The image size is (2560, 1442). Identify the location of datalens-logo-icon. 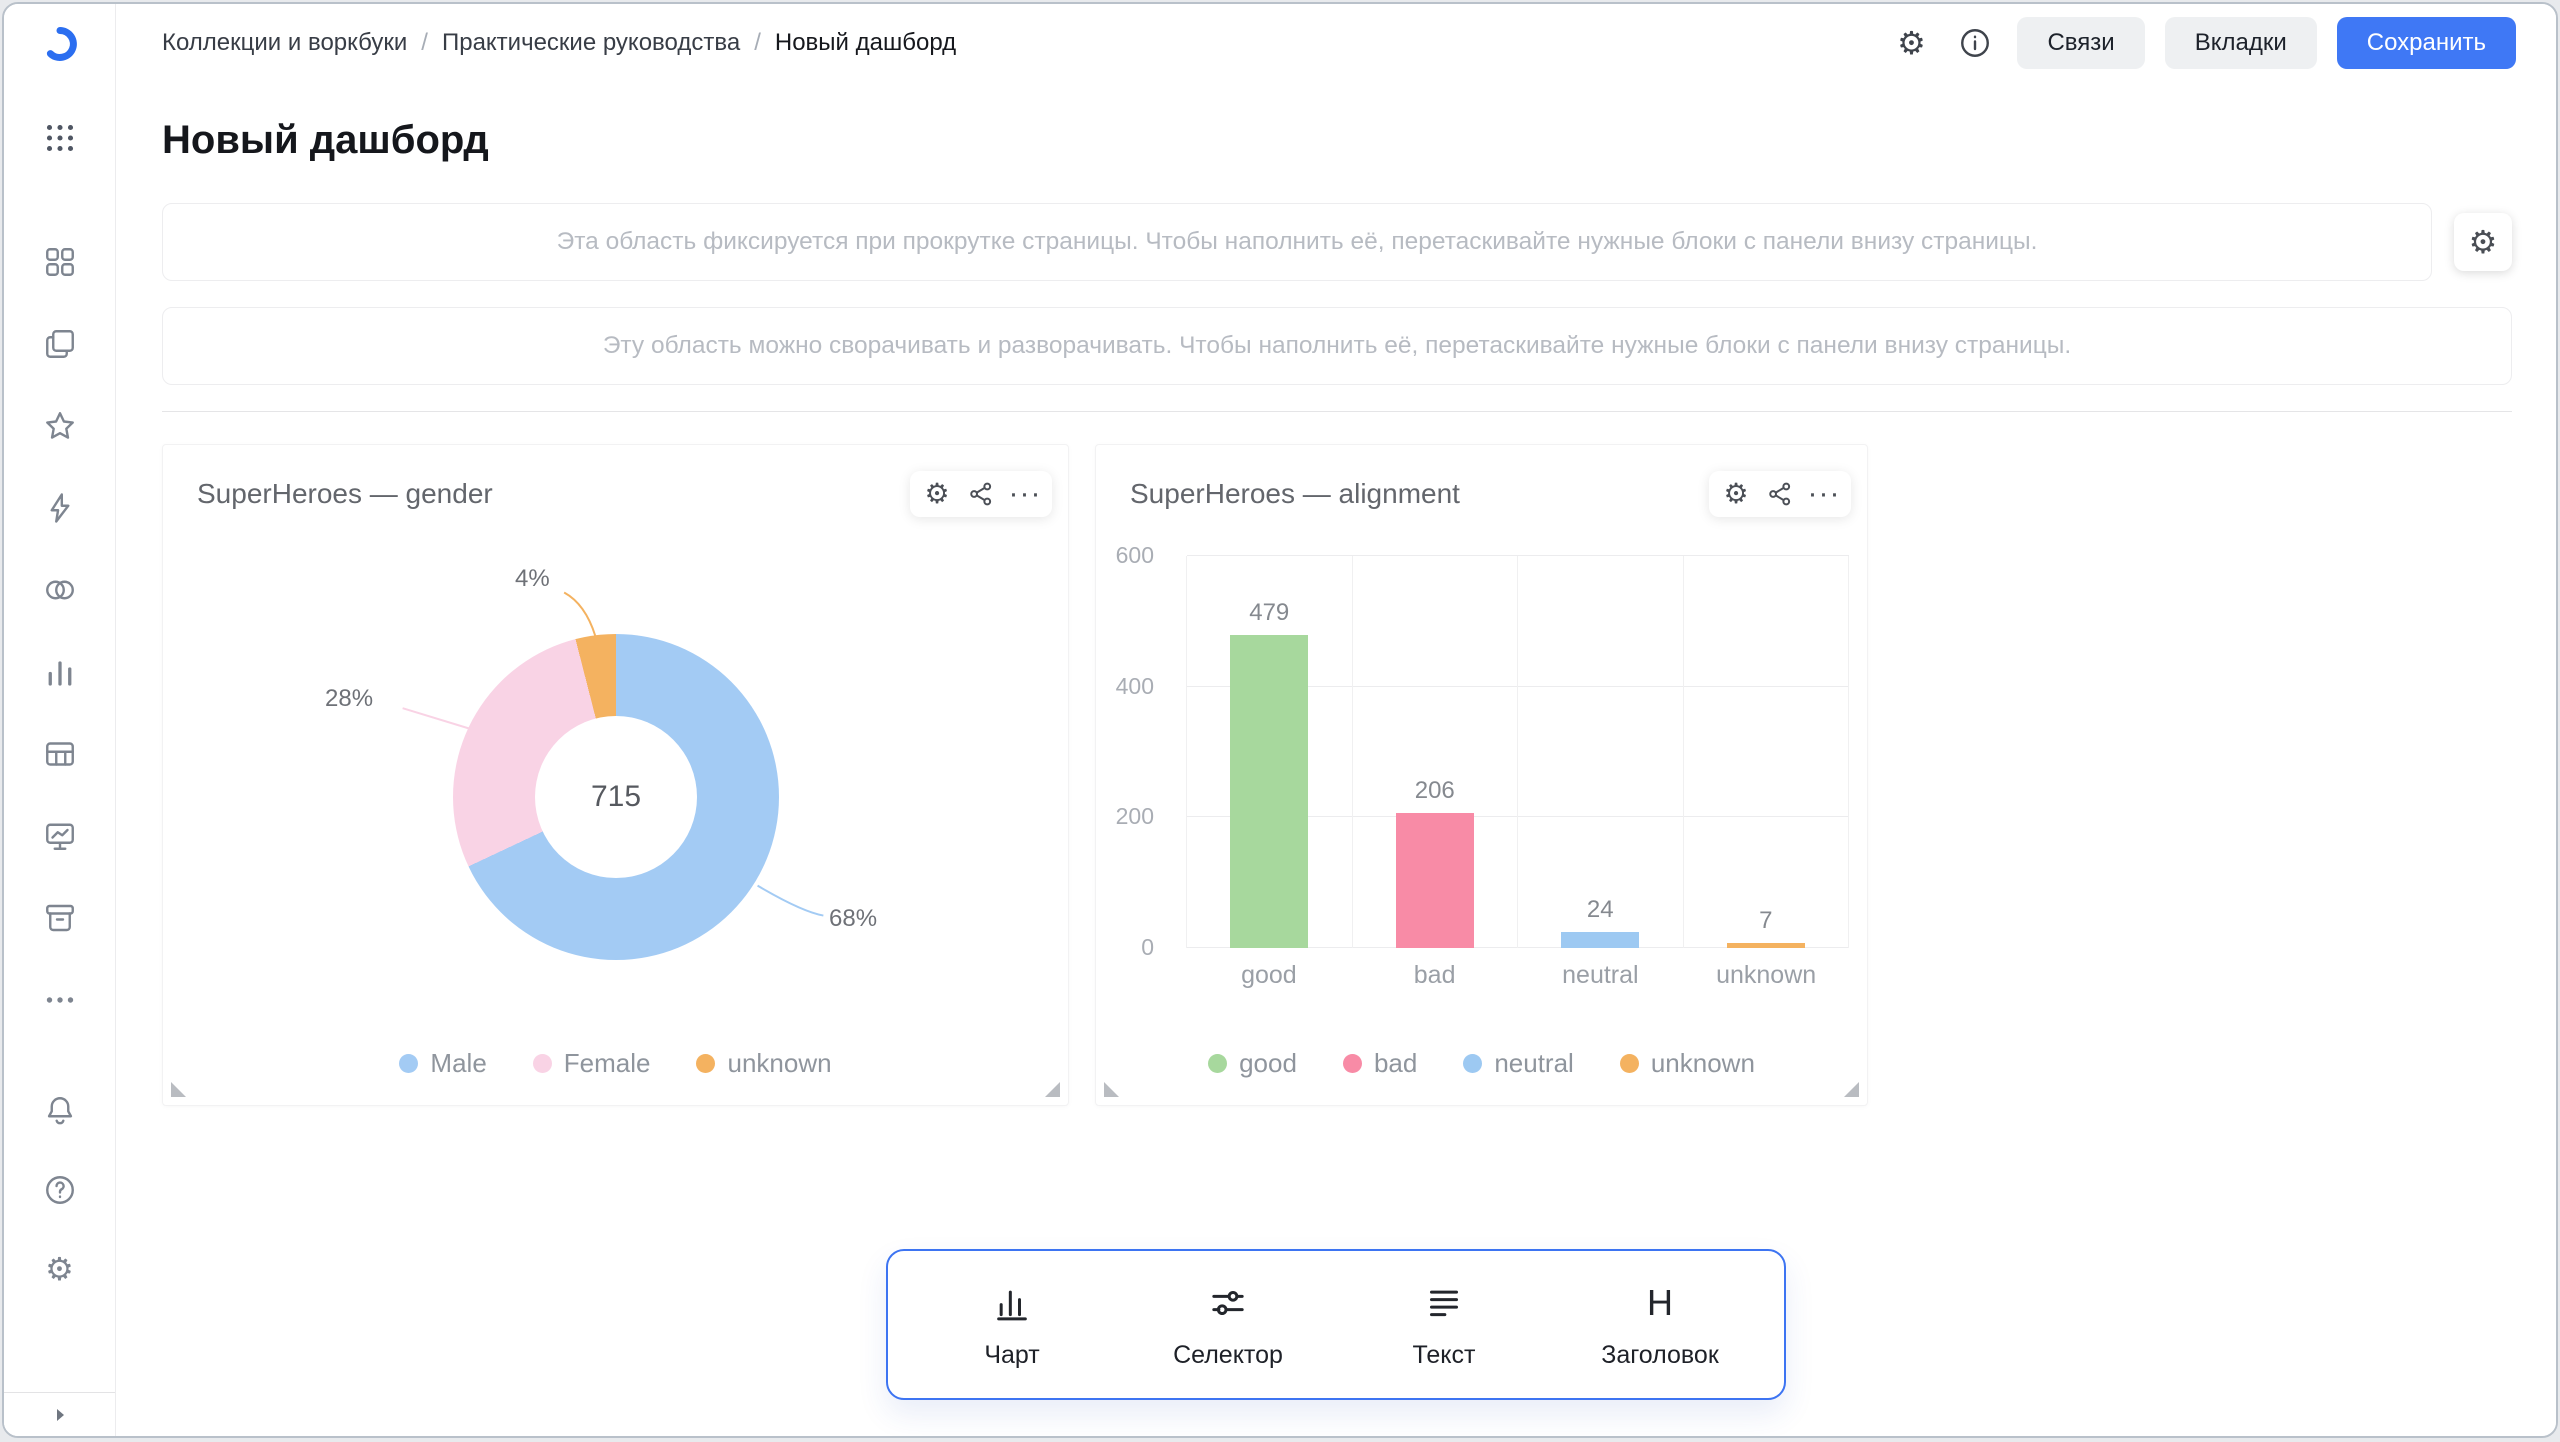
(61, 44).